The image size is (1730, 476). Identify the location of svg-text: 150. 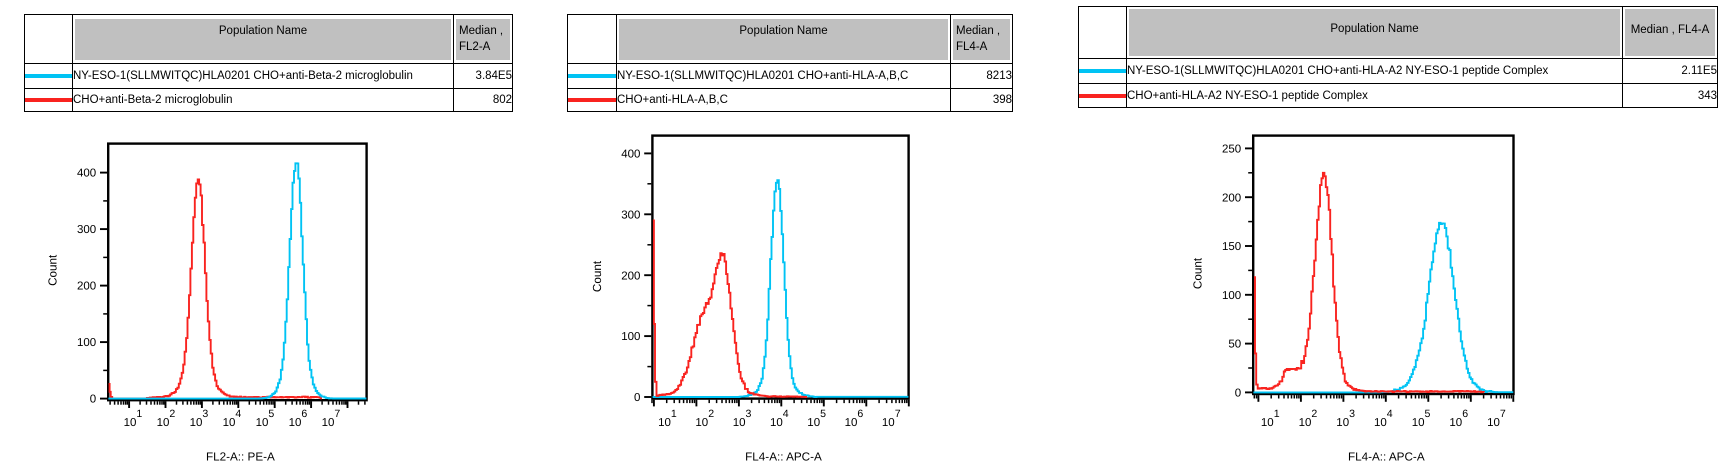
(1231, 247).